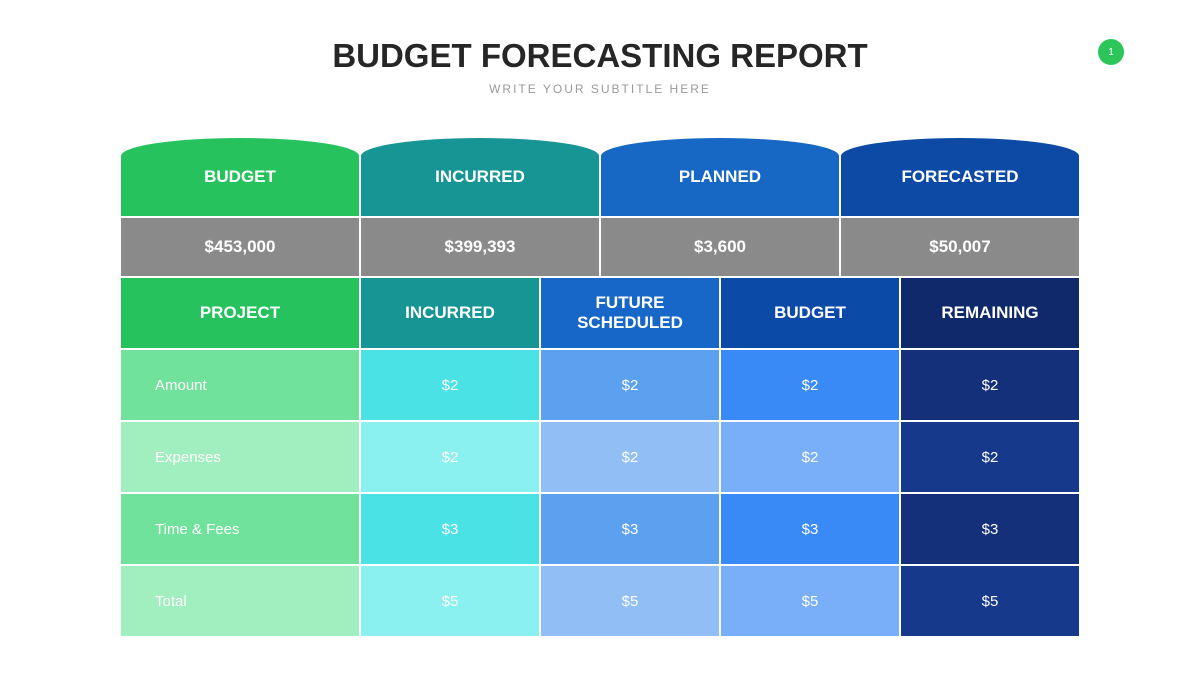 The height and width of the screenshot is (675, 1200). What do you see at coordinates (630, 313) in the screenshot?
I see `column-header: FUTURE SCHEDULED` at bounding box center [630, 313].